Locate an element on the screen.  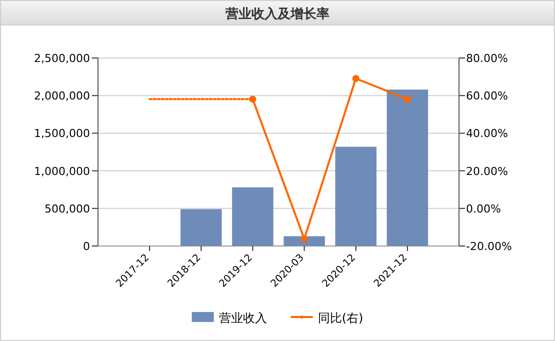
y2-tick-label: 60.00% is located at coordinates (487, 96).